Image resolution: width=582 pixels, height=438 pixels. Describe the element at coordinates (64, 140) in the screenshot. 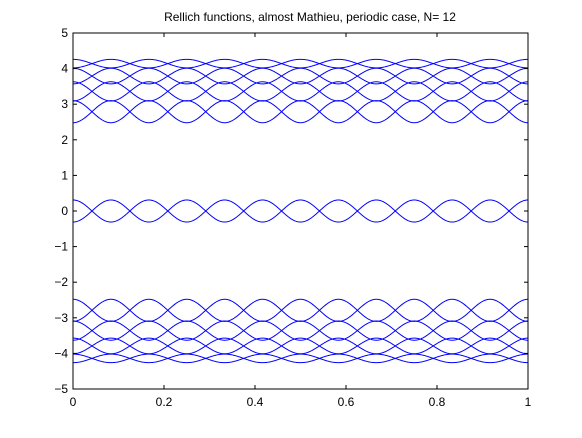

I see `y-tick-label: 2` at that location.